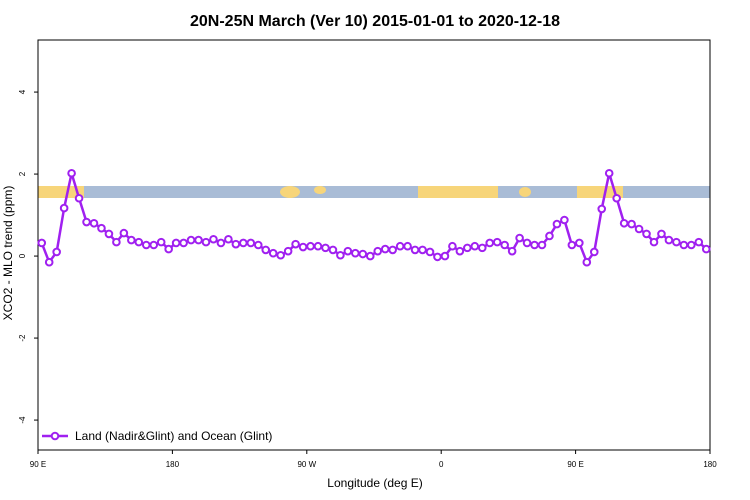 Image resolution: width=750 pixels, height=500 pixels. I want to click on y-tick-label: 4, so click(22, 91).